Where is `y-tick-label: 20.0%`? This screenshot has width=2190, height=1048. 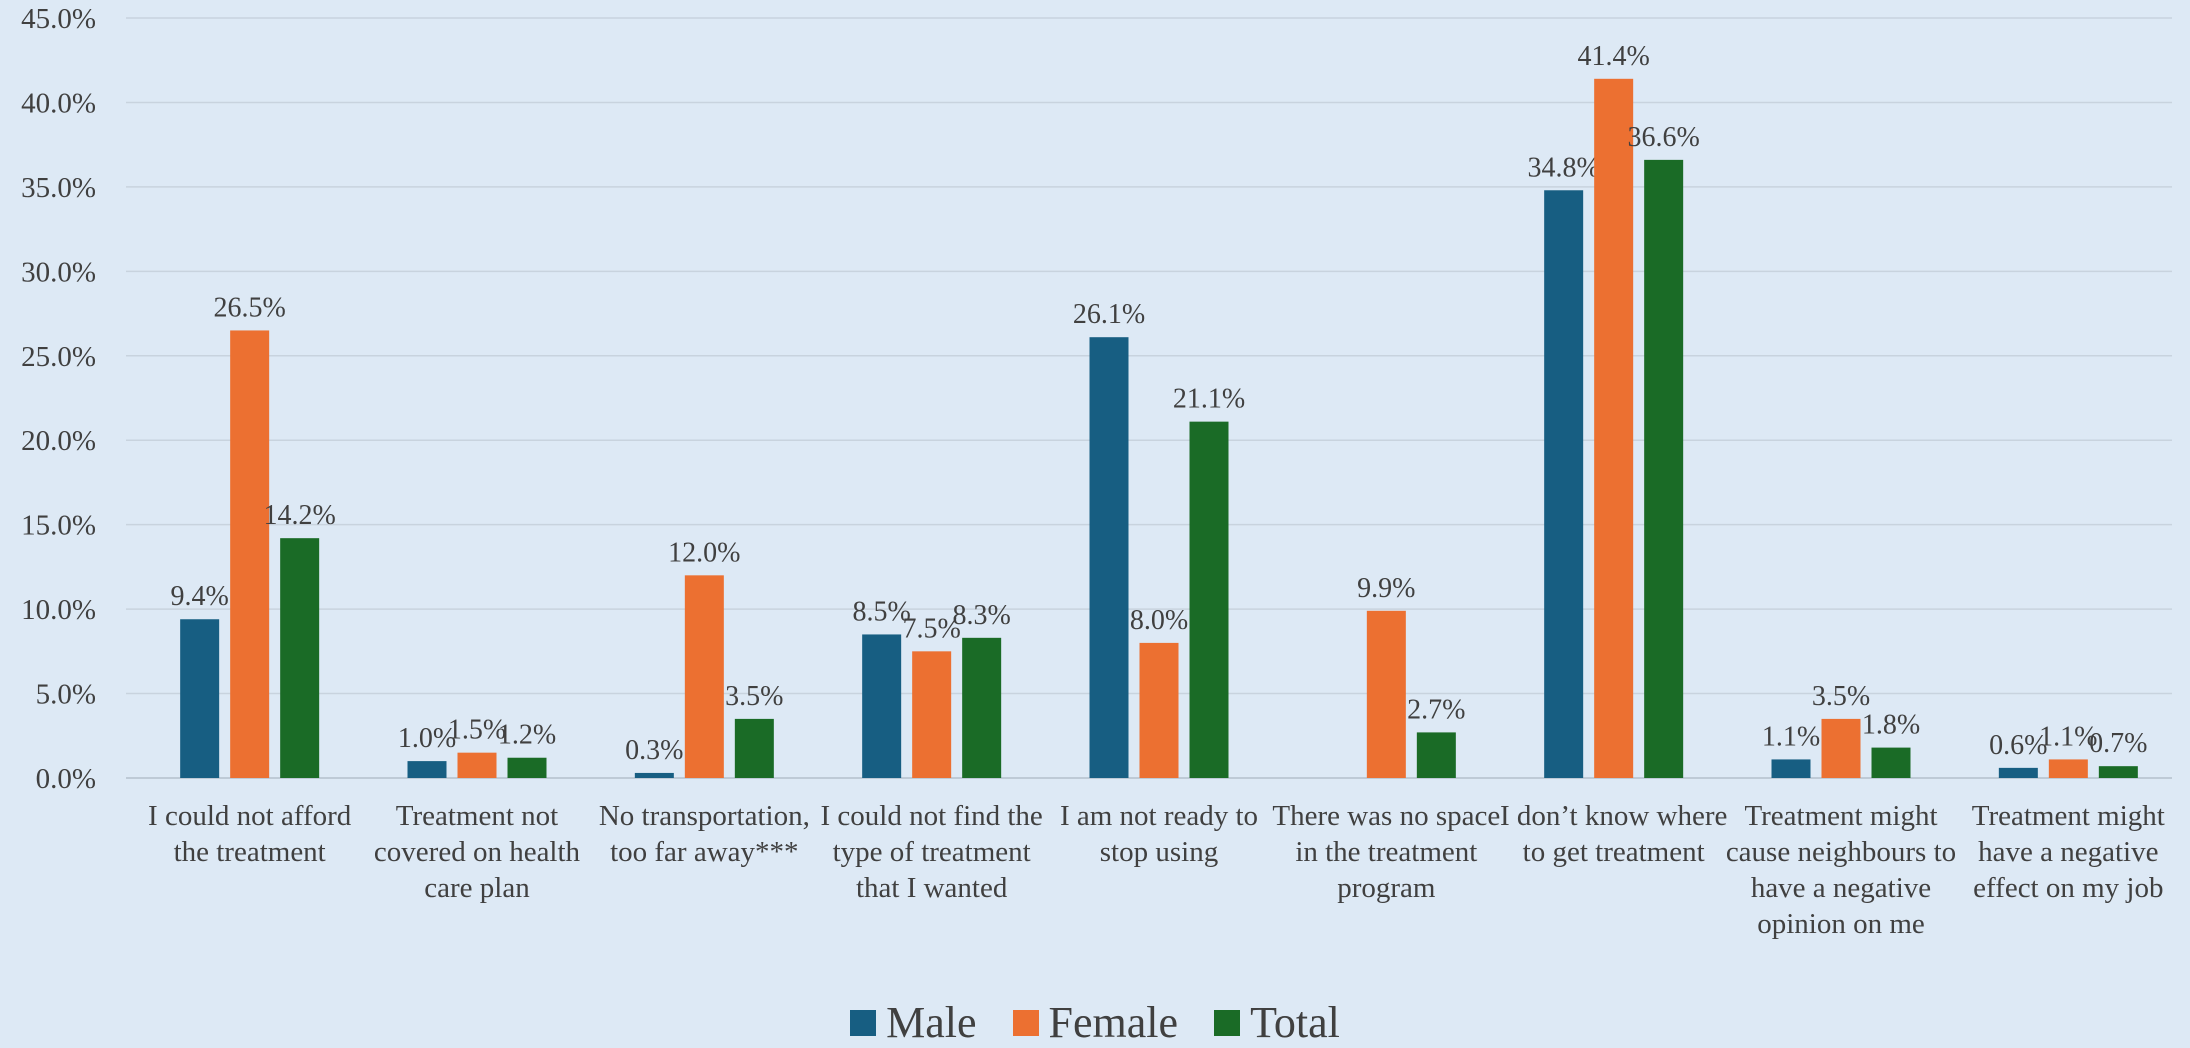 y-tick-label: 20.0% is located at coordinates (58, 441).